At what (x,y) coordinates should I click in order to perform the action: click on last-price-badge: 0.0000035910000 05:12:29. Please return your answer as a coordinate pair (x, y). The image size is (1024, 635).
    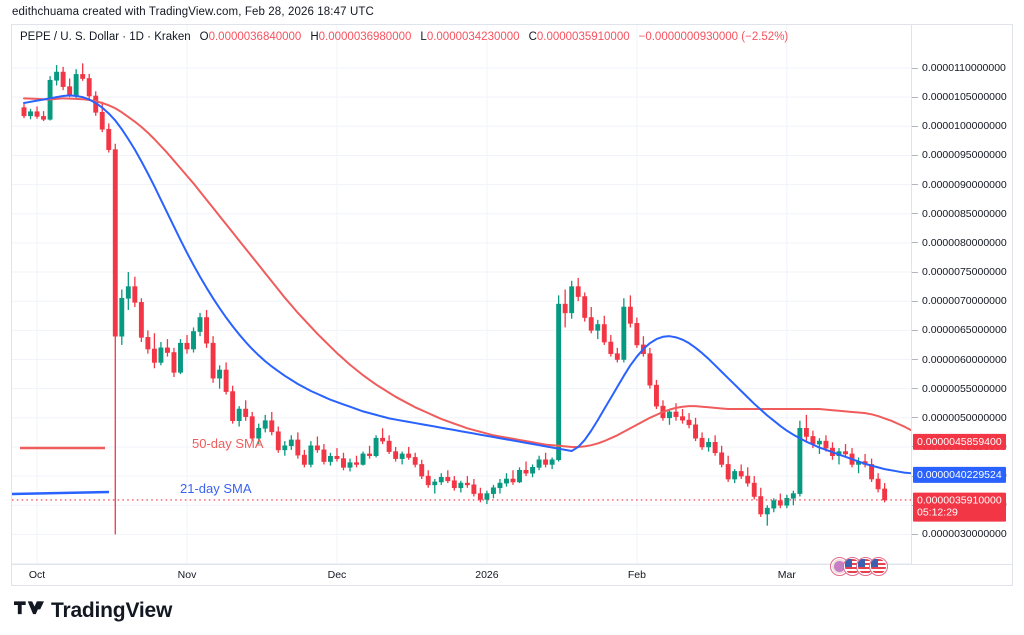
    Looking at the image, I should click on (959, 507).